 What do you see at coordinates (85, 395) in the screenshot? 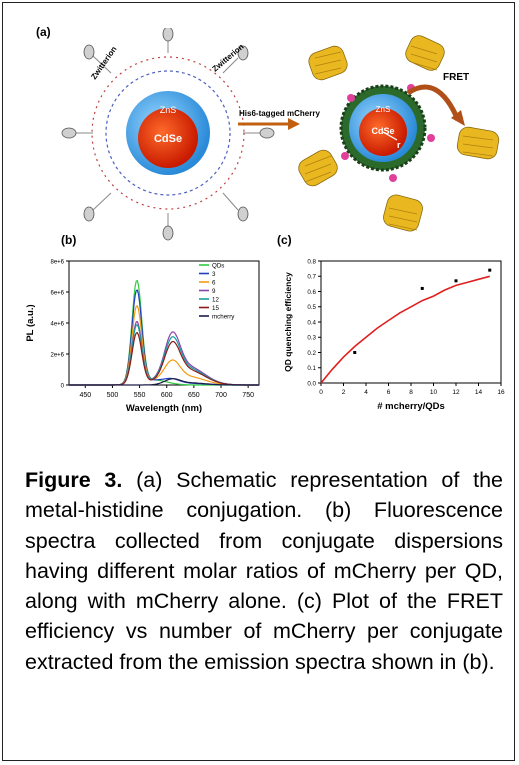
I see `x-tick-label: 450` at bounding box center [85, 395].